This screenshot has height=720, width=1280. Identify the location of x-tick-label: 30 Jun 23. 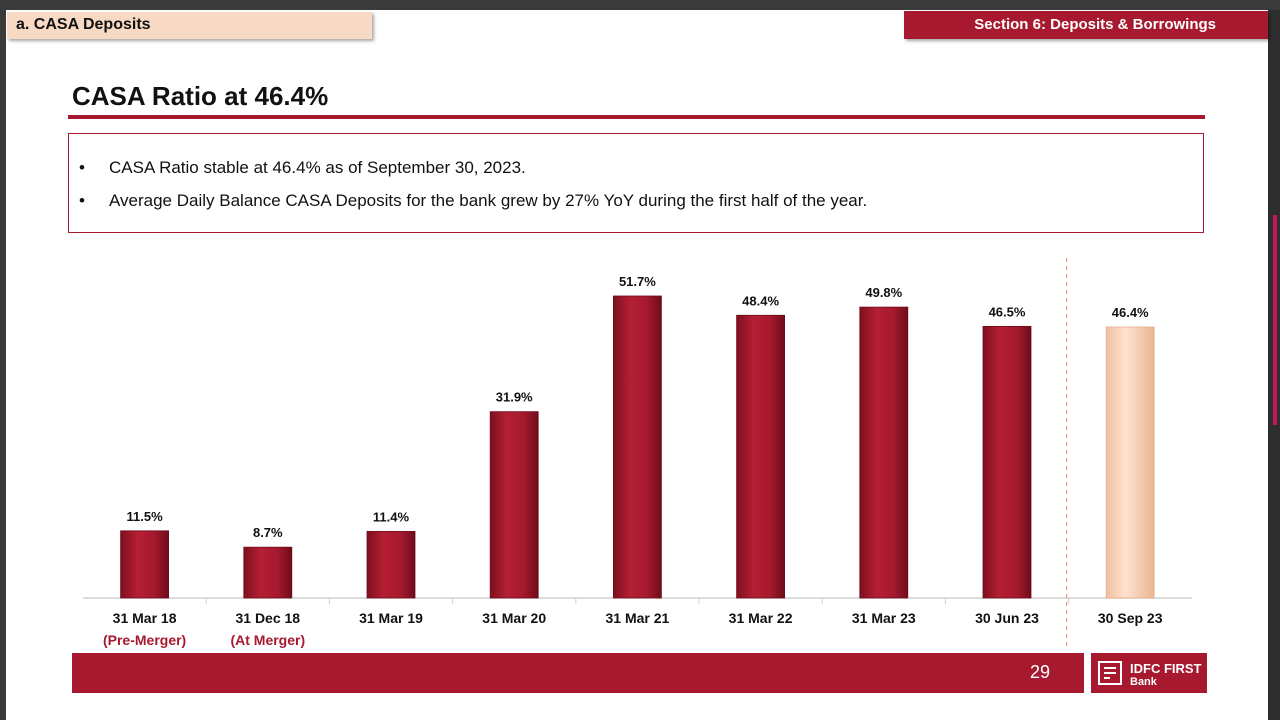
(1007, 618).